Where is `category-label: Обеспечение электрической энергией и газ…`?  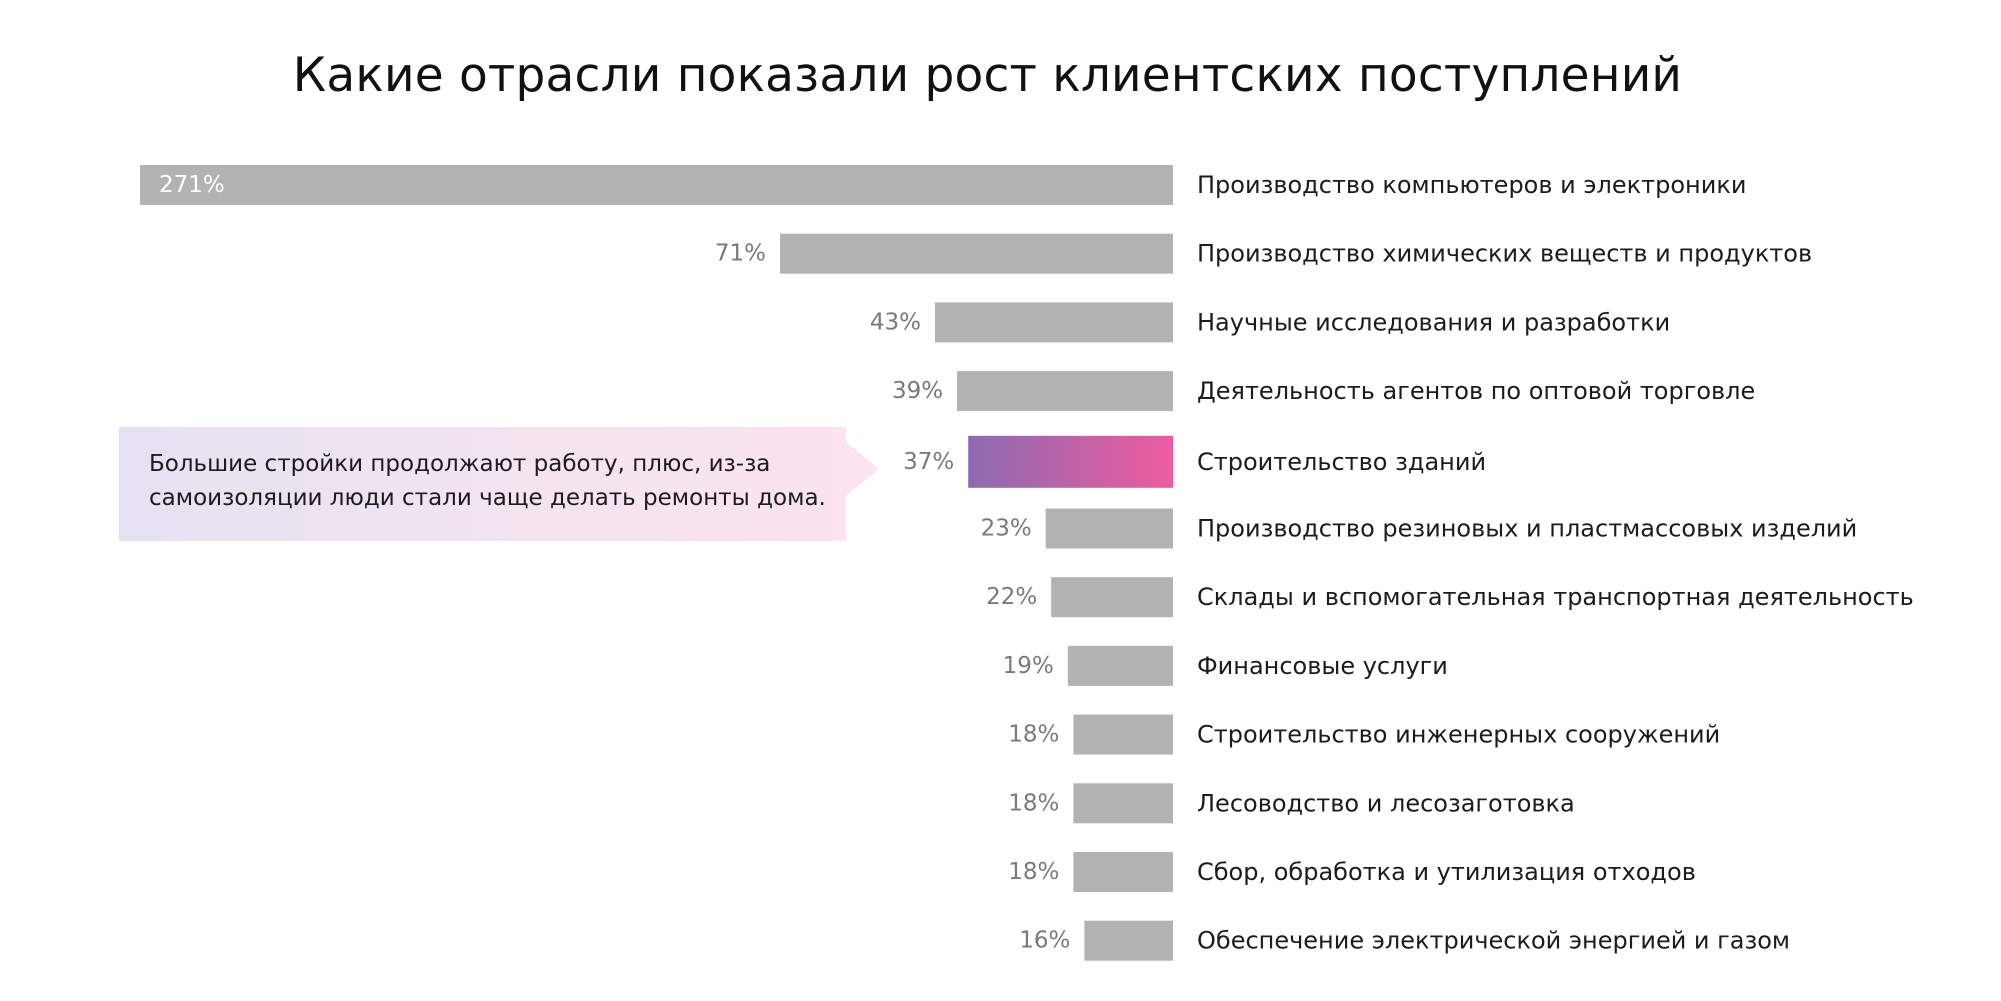 category-label: Обеспечение электрической энергией и газ… is located at coordinates (1493, 941).